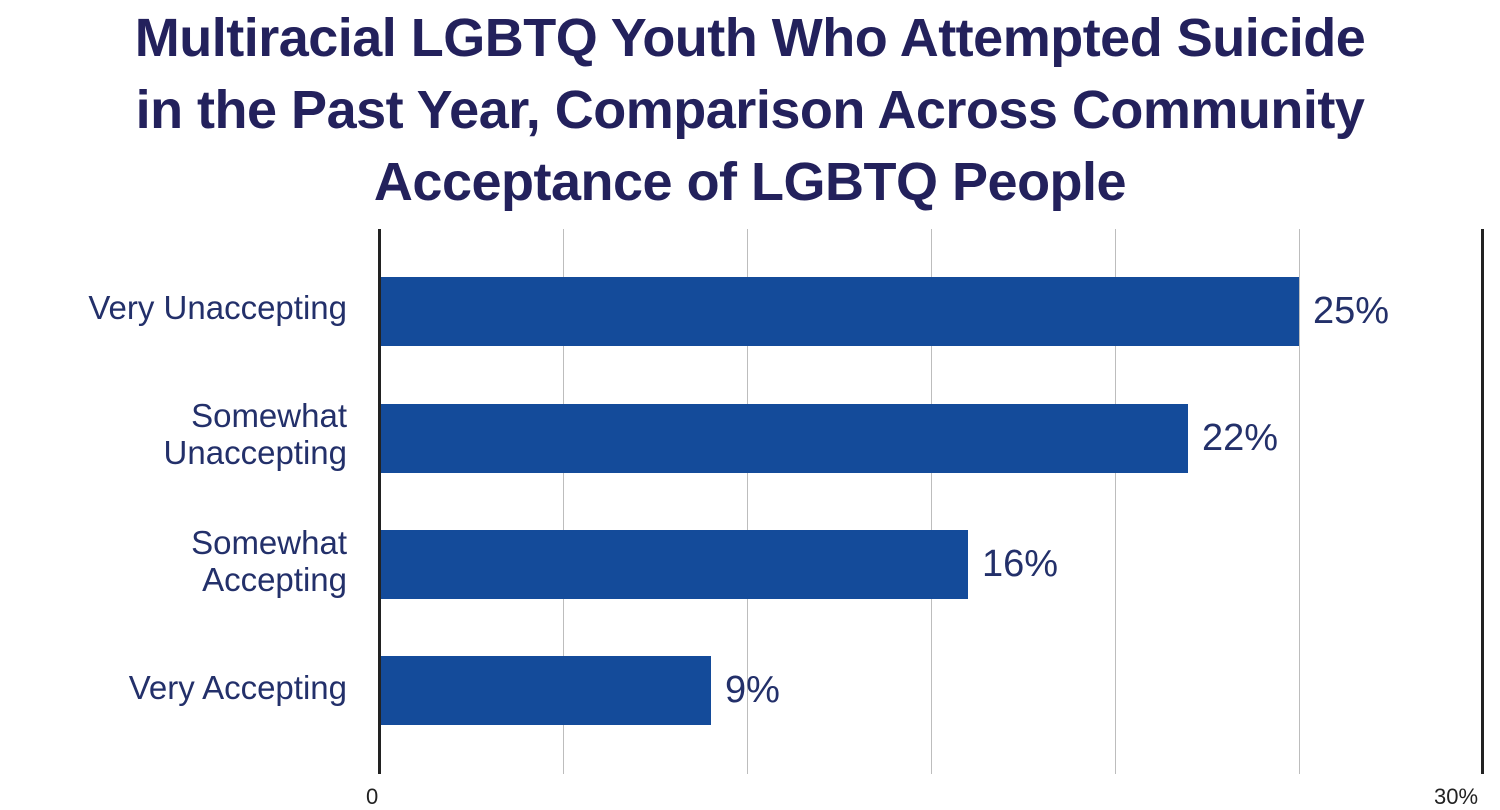 The width and height of the screenshot is (1500, 810). What do you see at coordinates (1456, 796) in the screenshot?
I see `x-tick-label: 30%` at bounding box center [1456, 796].